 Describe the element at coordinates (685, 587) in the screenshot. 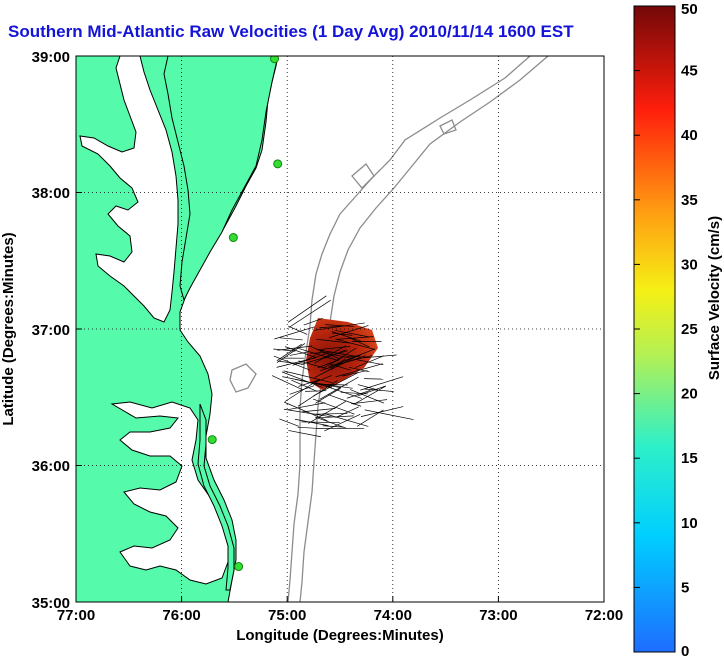

I see `colorbar-tick-label: 5` at that location.